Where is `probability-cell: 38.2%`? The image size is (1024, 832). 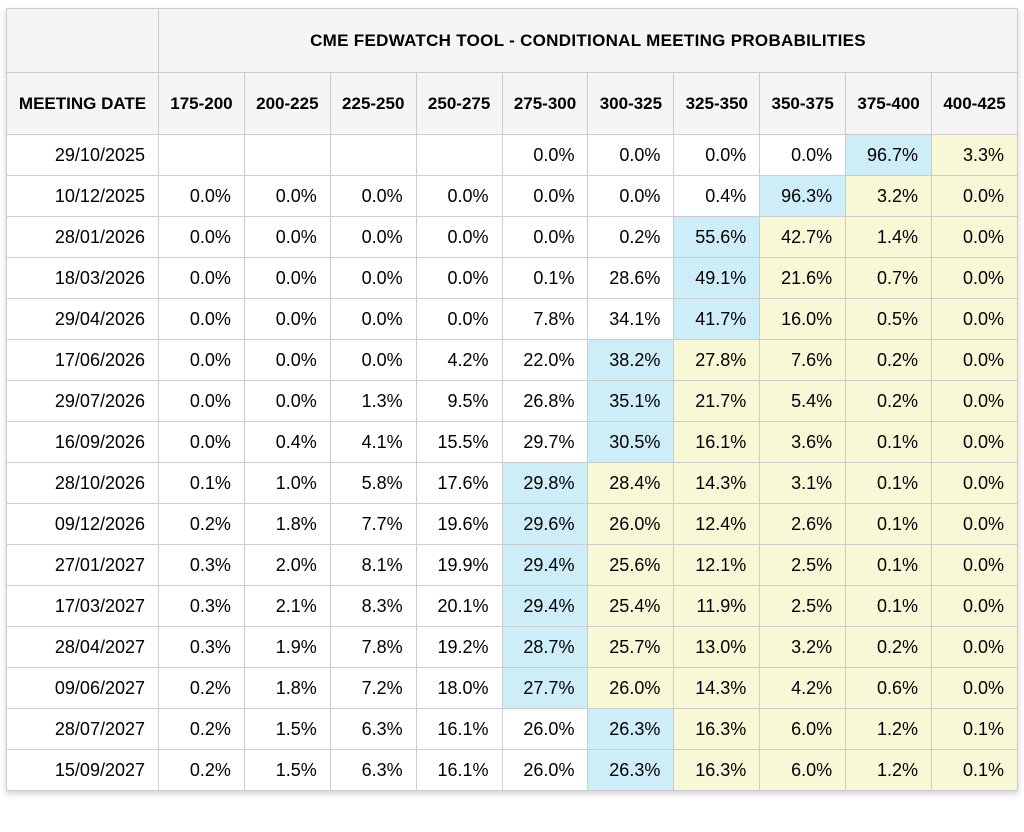 probability-cell: 38.2% is located at coordinates (631, 360).